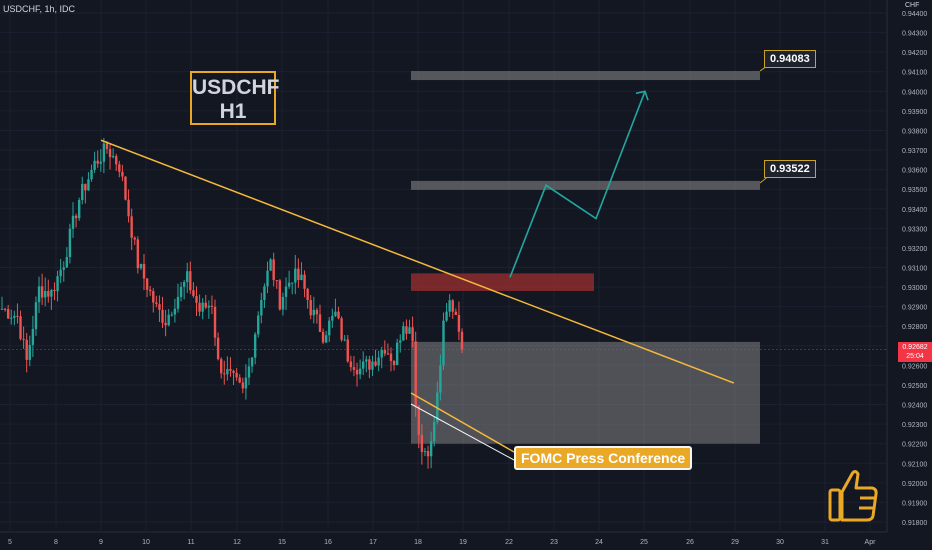 This screenshot has width=932, height=550. What do you see at coordinates (914, 269) in the screenshot?
I see `y-tick-label: 0.93100` at bounding box center [914, 269].